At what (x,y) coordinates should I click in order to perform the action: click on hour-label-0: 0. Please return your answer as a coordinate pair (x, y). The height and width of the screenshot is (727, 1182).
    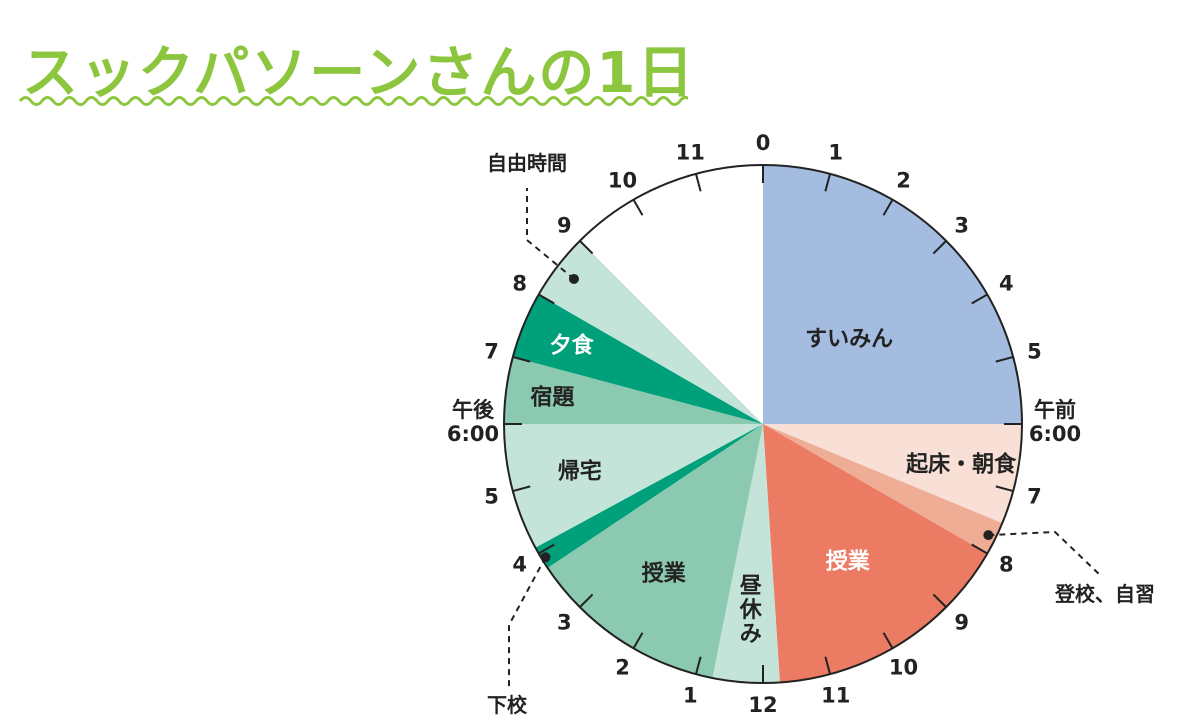
    Looking at the image, I should click on (763, 143).